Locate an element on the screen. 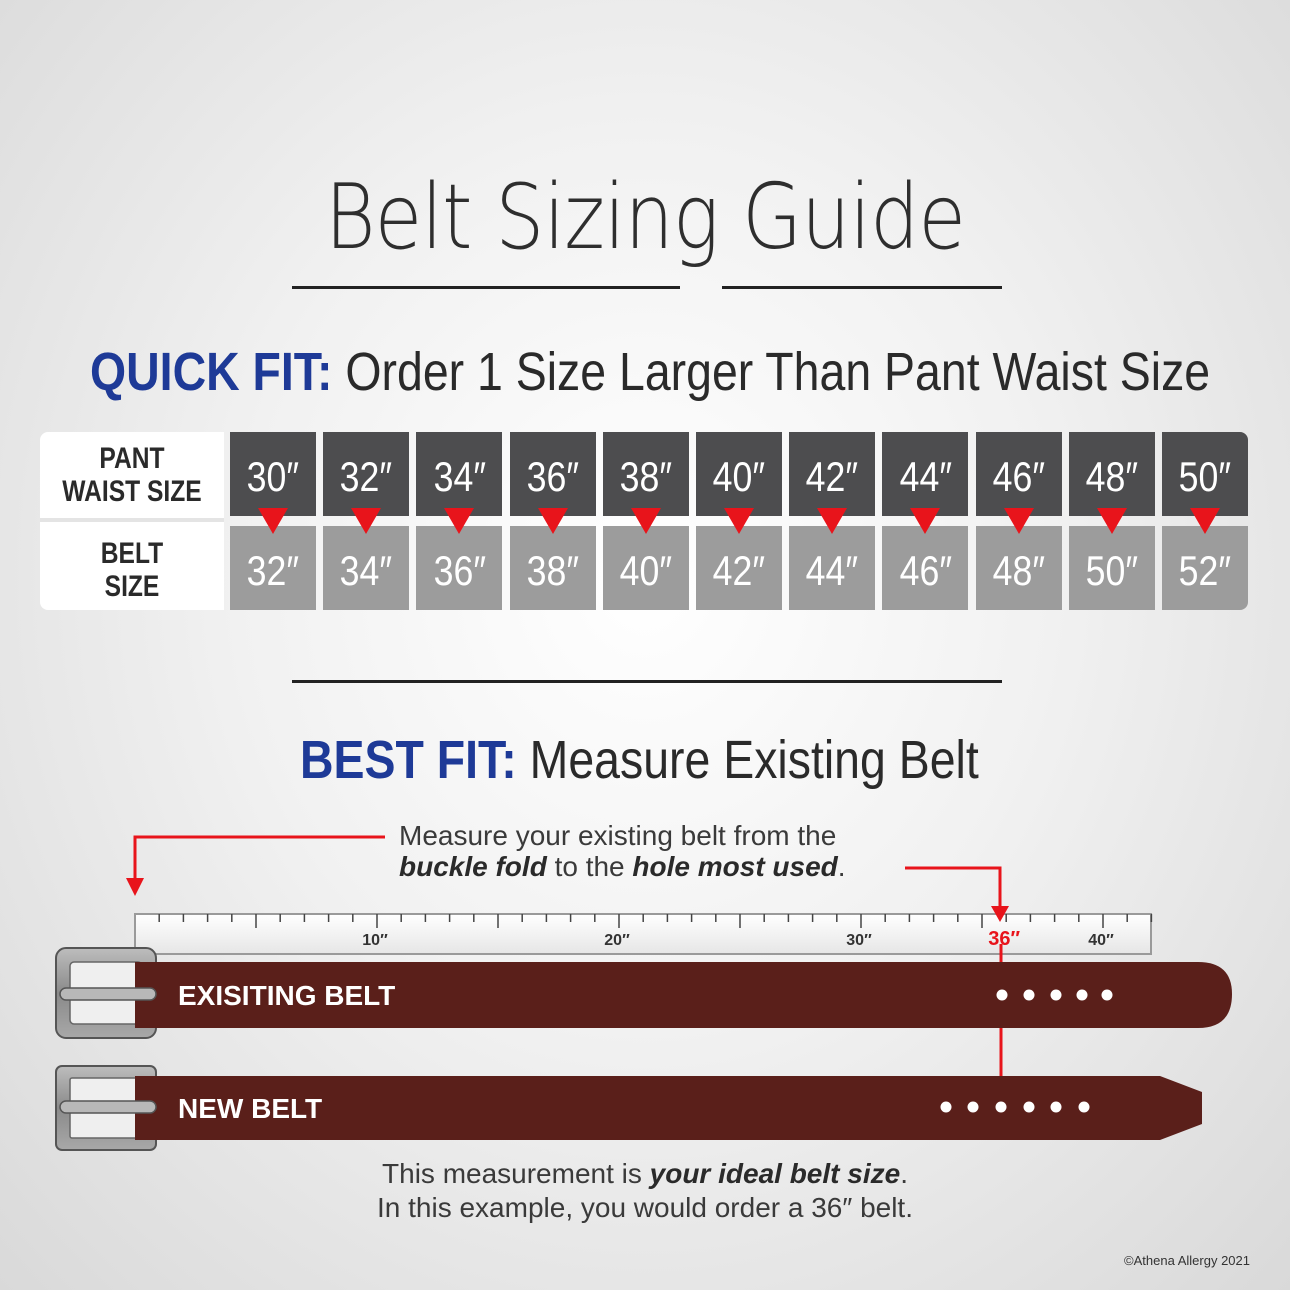 The width and height of the screenshot is (1290, 1290). belt-size-cell: 36″ is located at coordinates (459, 568).